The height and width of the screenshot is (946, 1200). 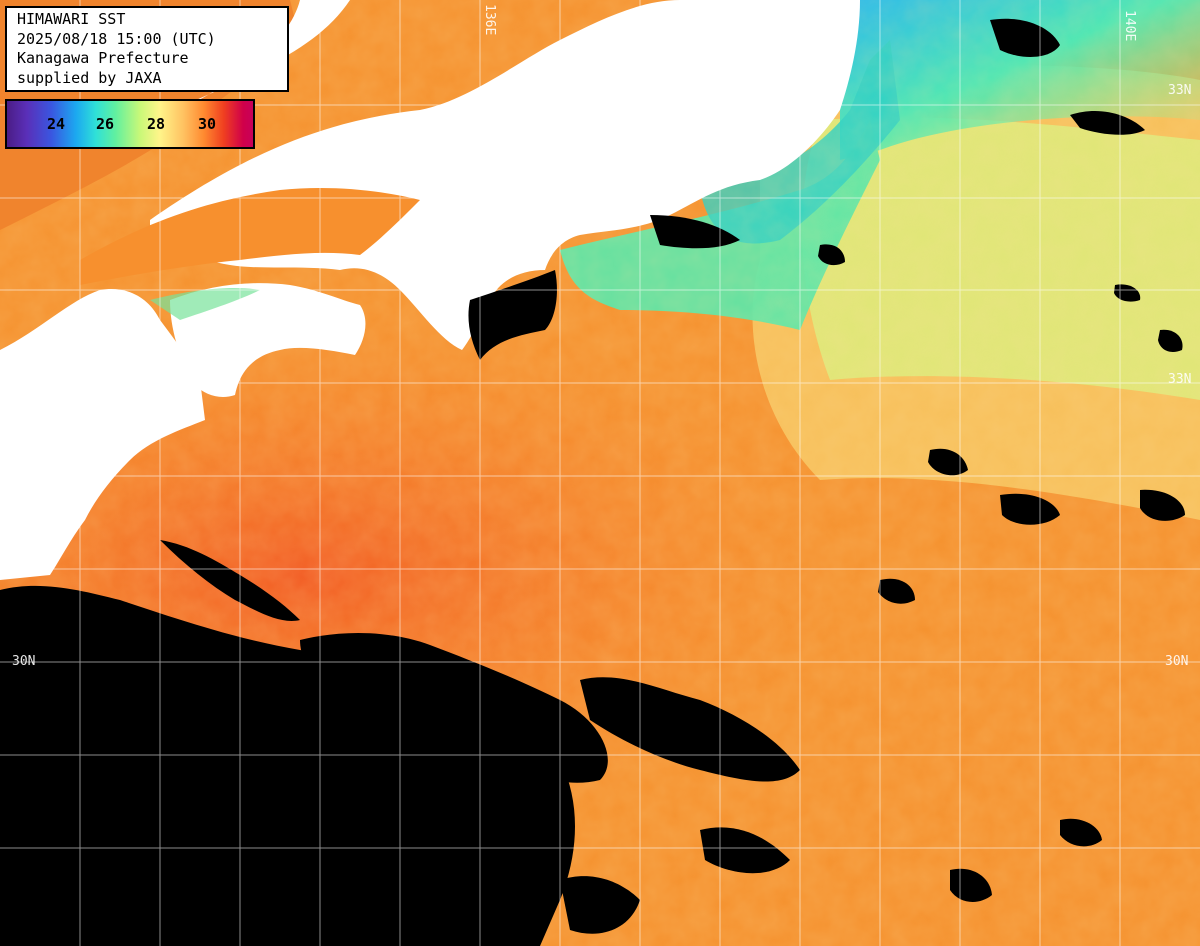 I want to click on legend-tick-24: 24, so click(x=56, y=124).